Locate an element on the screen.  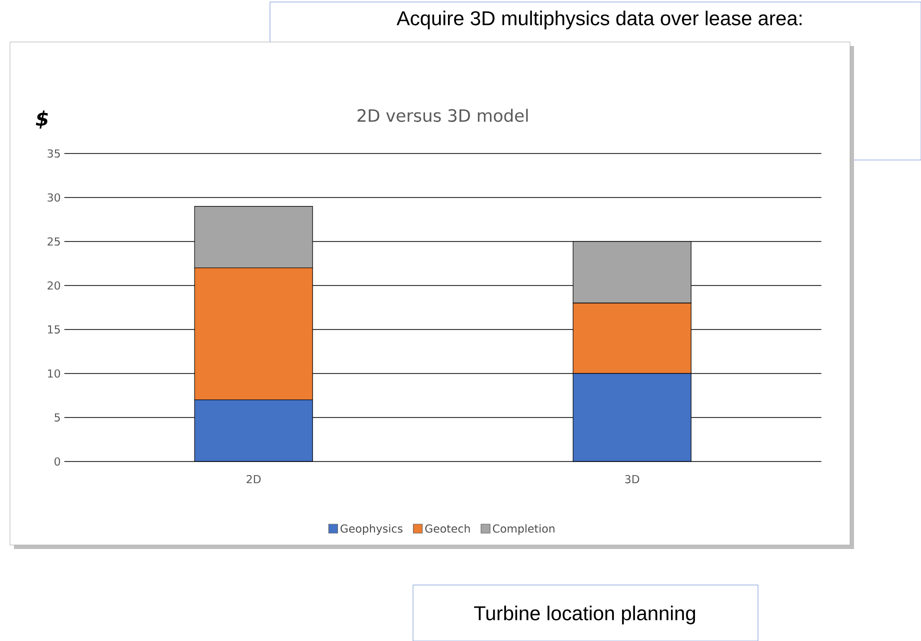
y-tick-label: 30 is located at coordinates (54, 197).